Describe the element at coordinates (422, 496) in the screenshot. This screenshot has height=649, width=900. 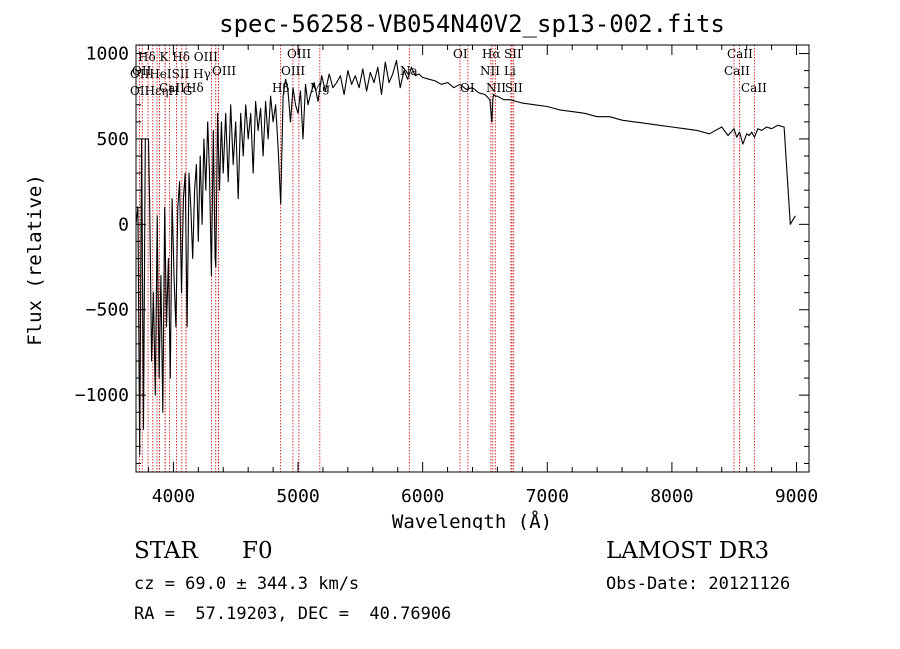
I see `x-tick-label: 6000` at that location.